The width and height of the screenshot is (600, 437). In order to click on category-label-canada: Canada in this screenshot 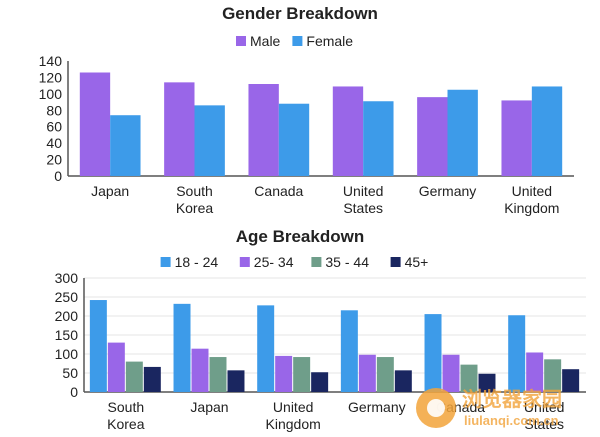, I will do `click(278, 191)`.